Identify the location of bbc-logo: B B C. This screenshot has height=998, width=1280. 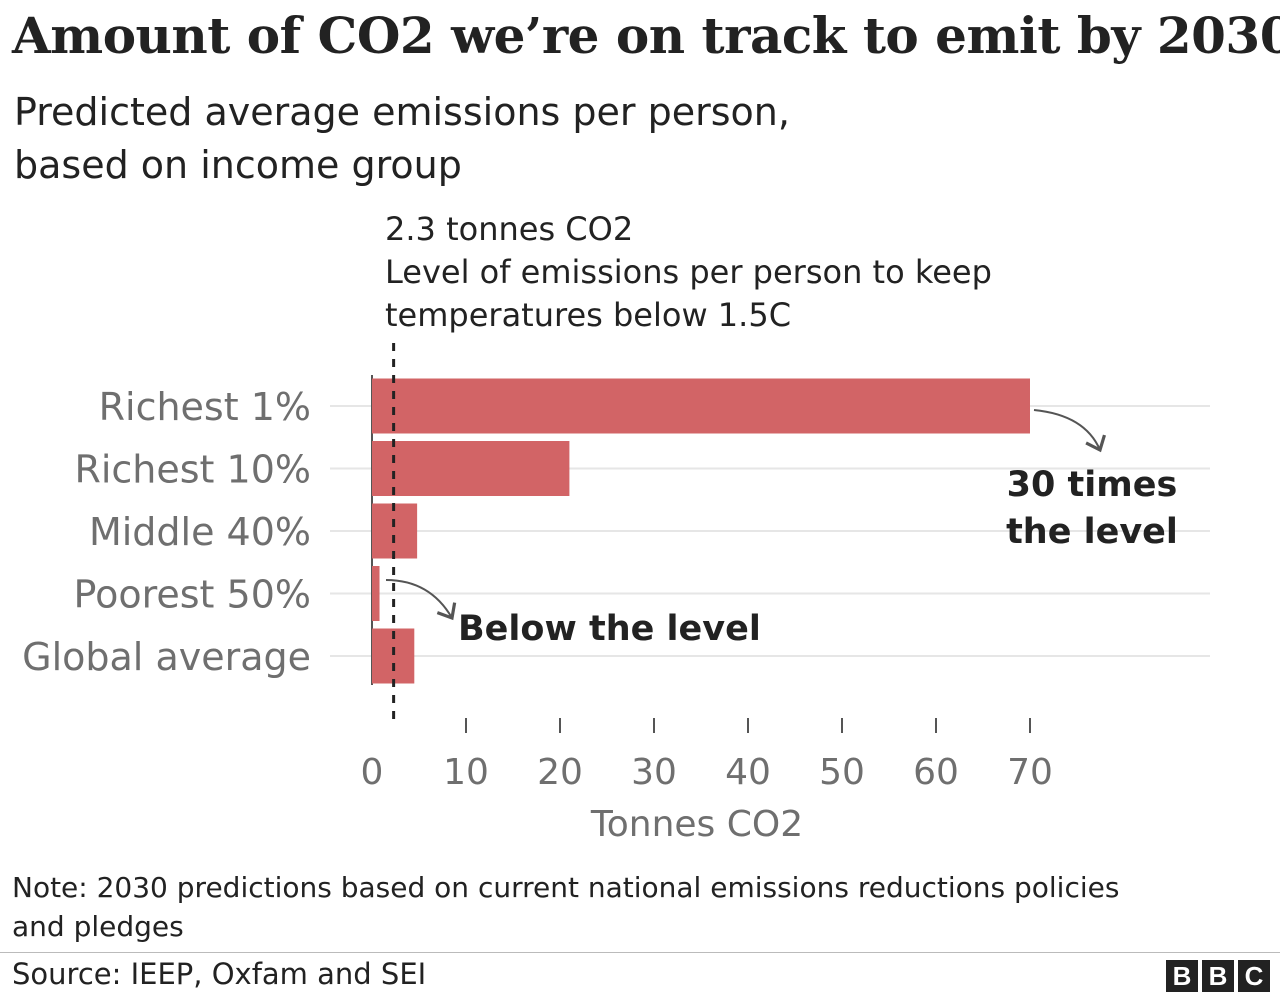
(1218, 976).